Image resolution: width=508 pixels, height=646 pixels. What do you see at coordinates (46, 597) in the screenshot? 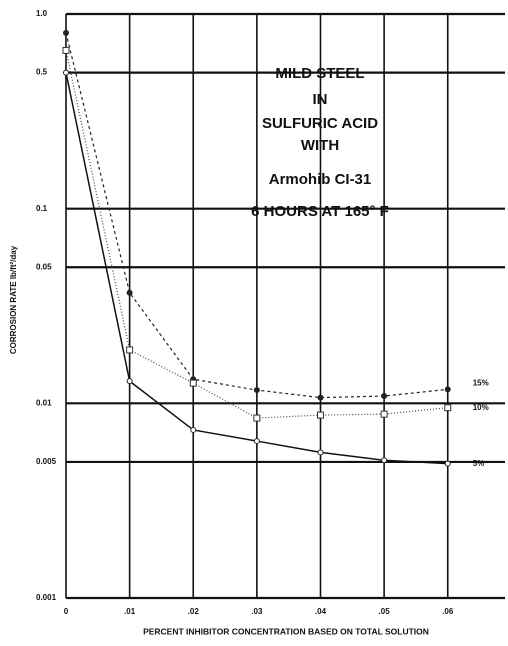
I see `y-tick-label: 0.001` at bounding box center [46, 597].